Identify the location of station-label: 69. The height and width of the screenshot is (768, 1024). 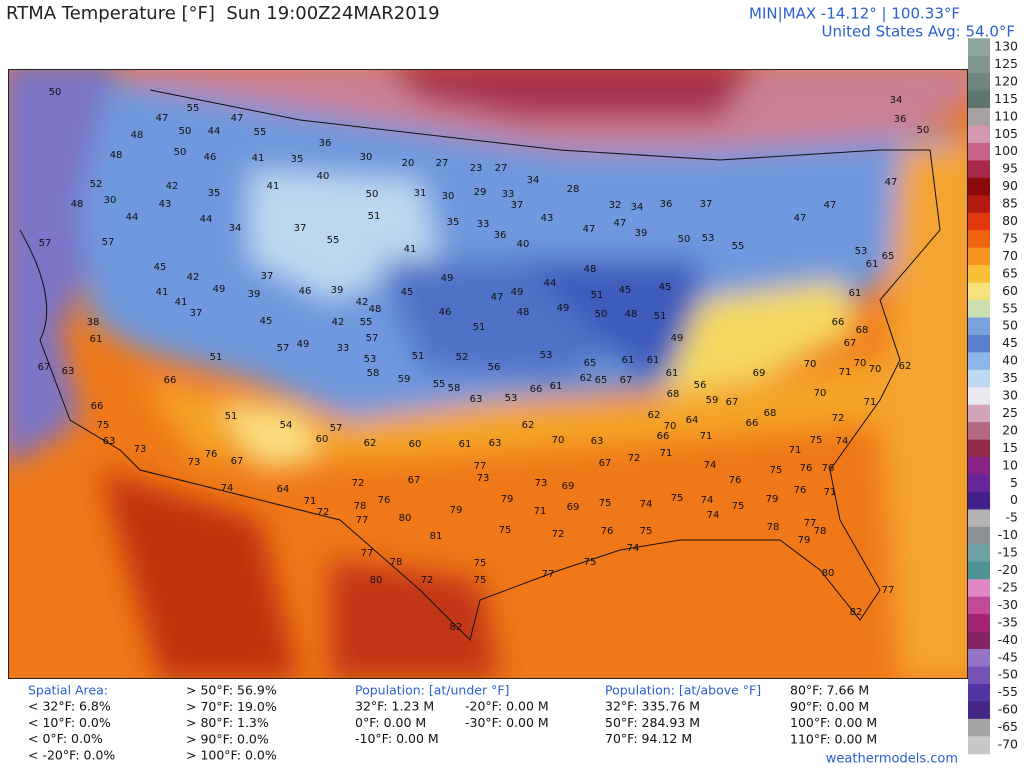
(759, 373).